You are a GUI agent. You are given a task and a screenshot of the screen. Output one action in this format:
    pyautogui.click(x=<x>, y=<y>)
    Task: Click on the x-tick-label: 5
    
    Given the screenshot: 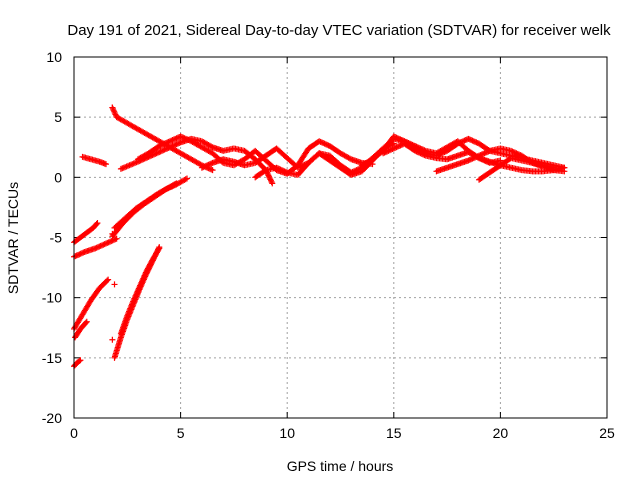 What is the action you would take?
    pyautogui.click(x=181, y=433)
    